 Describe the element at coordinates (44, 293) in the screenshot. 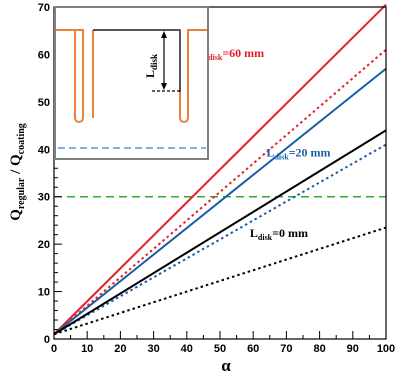

I see `y-tick-label-1: 10` at that location.